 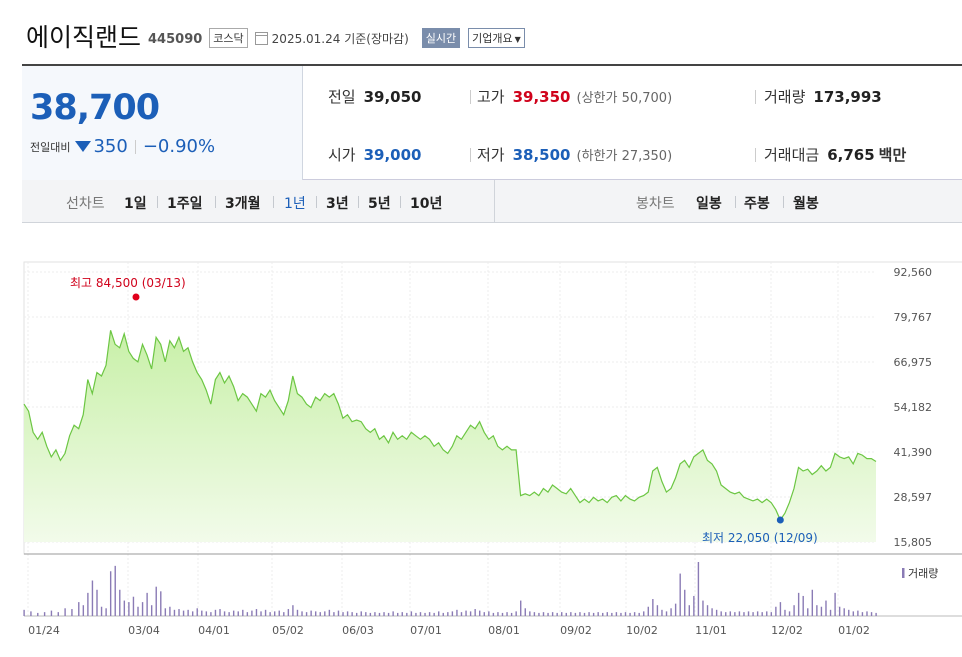 What do you see at coordinates (496, 38) in the screenshot?
I see `company-overview-button: 기업개요 ▼` at bounding box center [496, 38].